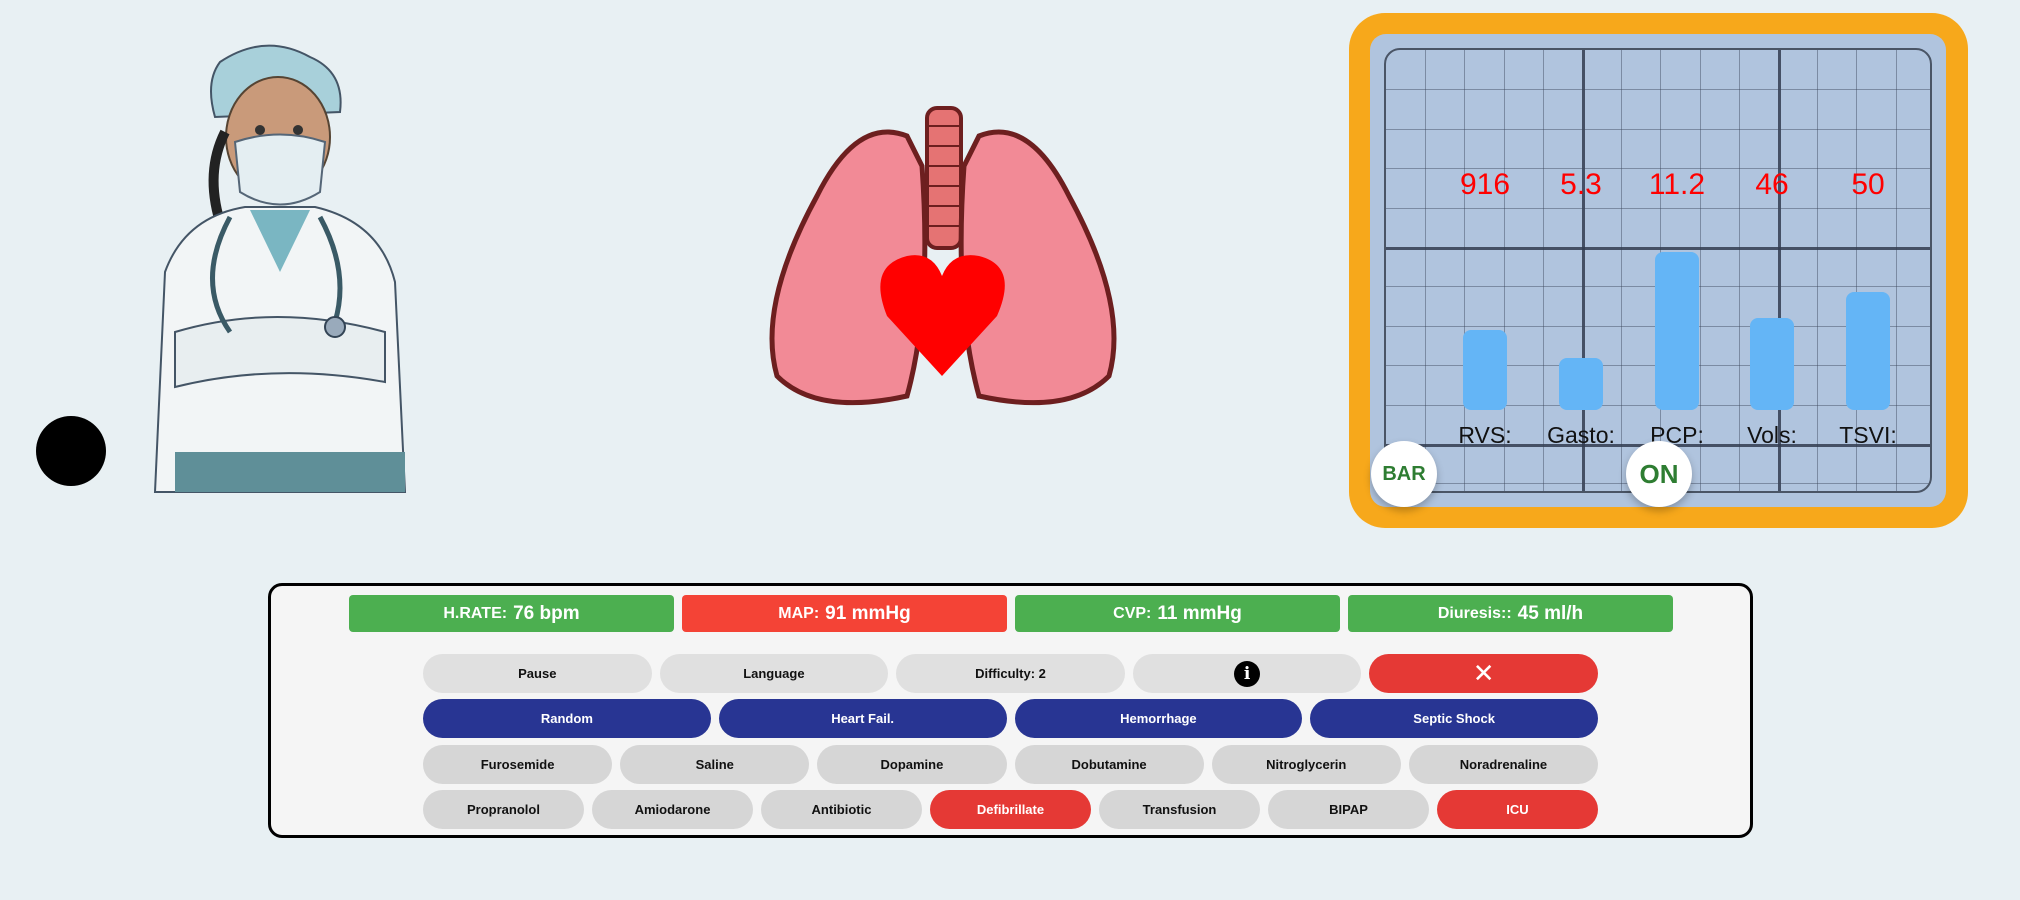 The width and height of the screenshot is (2020, 900). Describe the element at coordinates (1306, 764) in the screenshot. I see `drug-button-nitroglycerin: Nitroglycerin` at that location.